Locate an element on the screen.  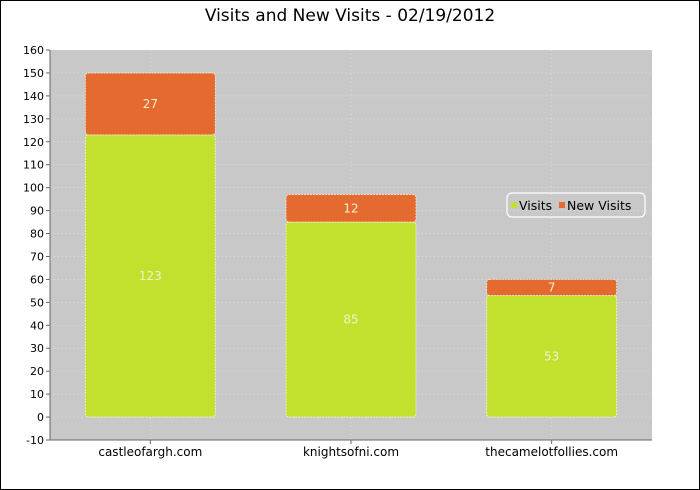
data-label: 27 is located at coordinates (150, 104).